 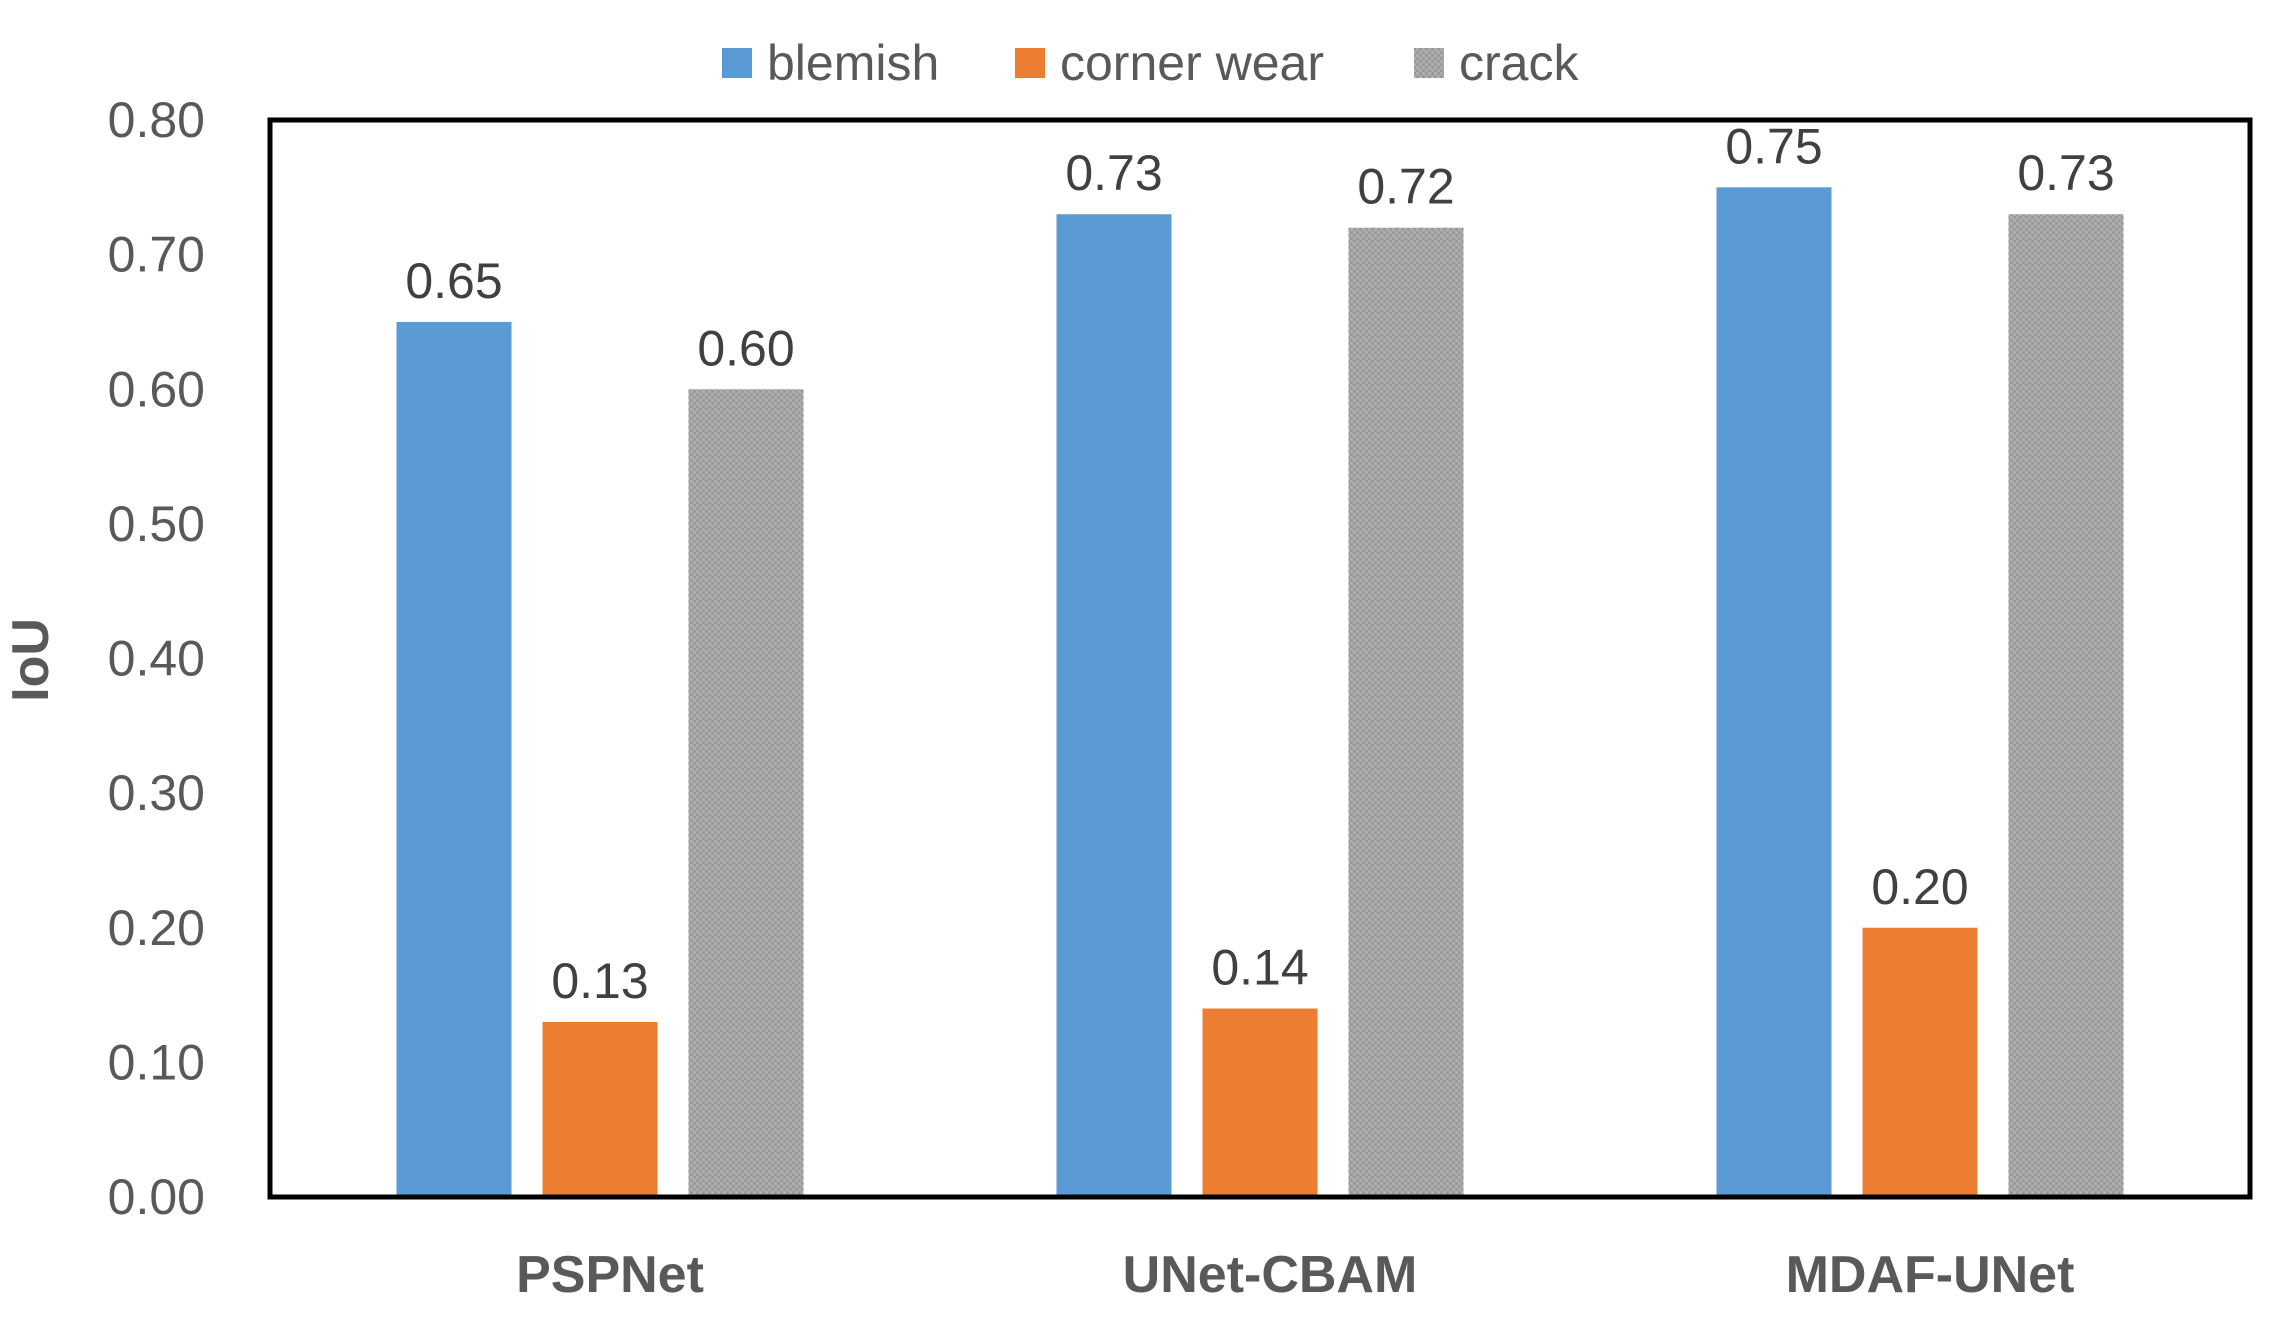 I want to click on y-axis-ticks: 0.00 0.10 0.20 0.30 0.40 0.50 0.60 0.70 0.80, so click(x=156, y=658).